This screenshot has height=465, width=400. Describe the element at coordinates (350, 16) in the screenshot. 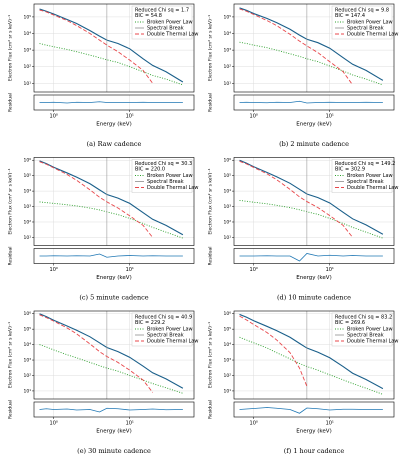

I see `annotation: BIC = 147.4` at that location.